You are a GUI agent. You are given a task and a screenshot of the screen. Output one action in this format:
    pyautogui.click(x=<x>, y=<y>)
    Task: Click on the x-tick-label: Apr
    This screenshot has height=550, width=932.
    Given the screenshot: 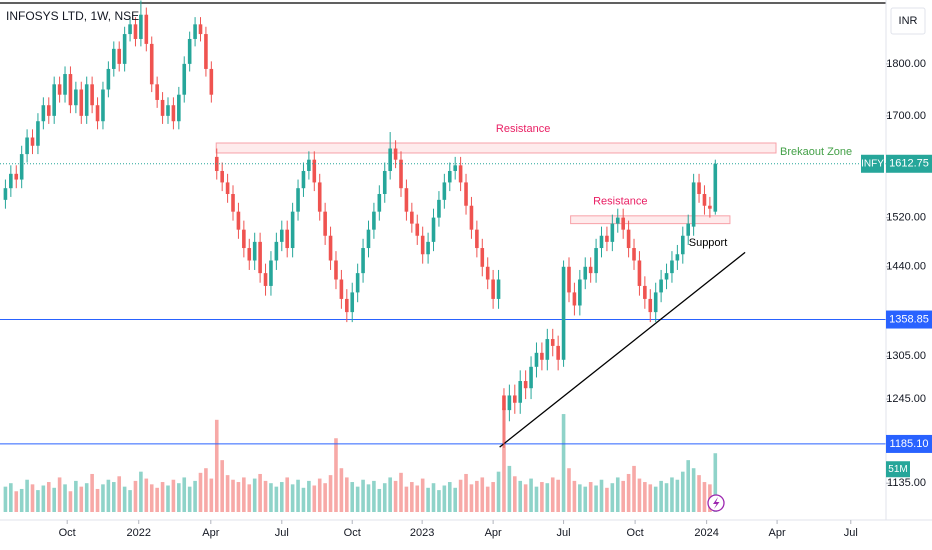 What is the action you would take?
    pyautogui.click(x=210, y=533)
    